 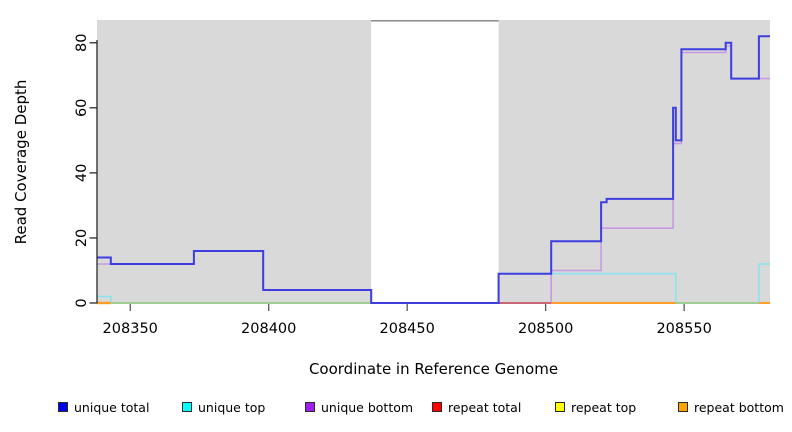 What do you see at coordinates (21, 162) in the screenshot?
I see `y-axis-title: Read Coverage Depth` at bounding box center [21, 162].